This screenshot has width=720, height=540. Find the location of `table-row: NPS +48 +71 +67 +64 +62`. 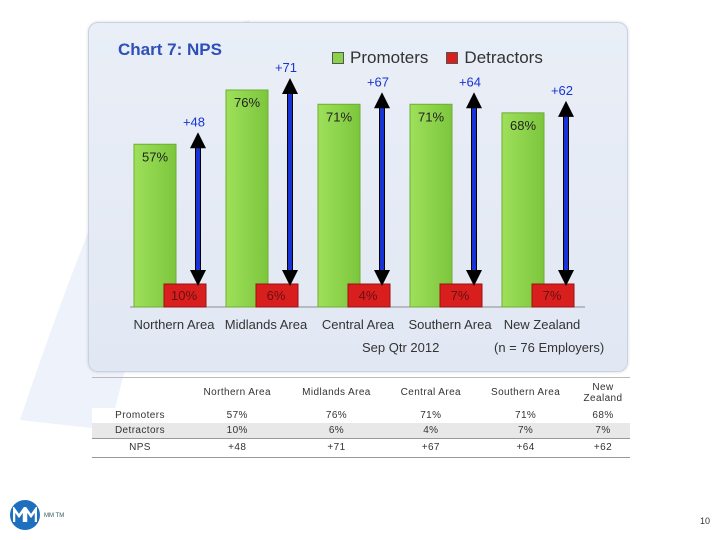

table-row: NPS +48 +71 +67 +64 +62 is located at coordinates (361, 447).